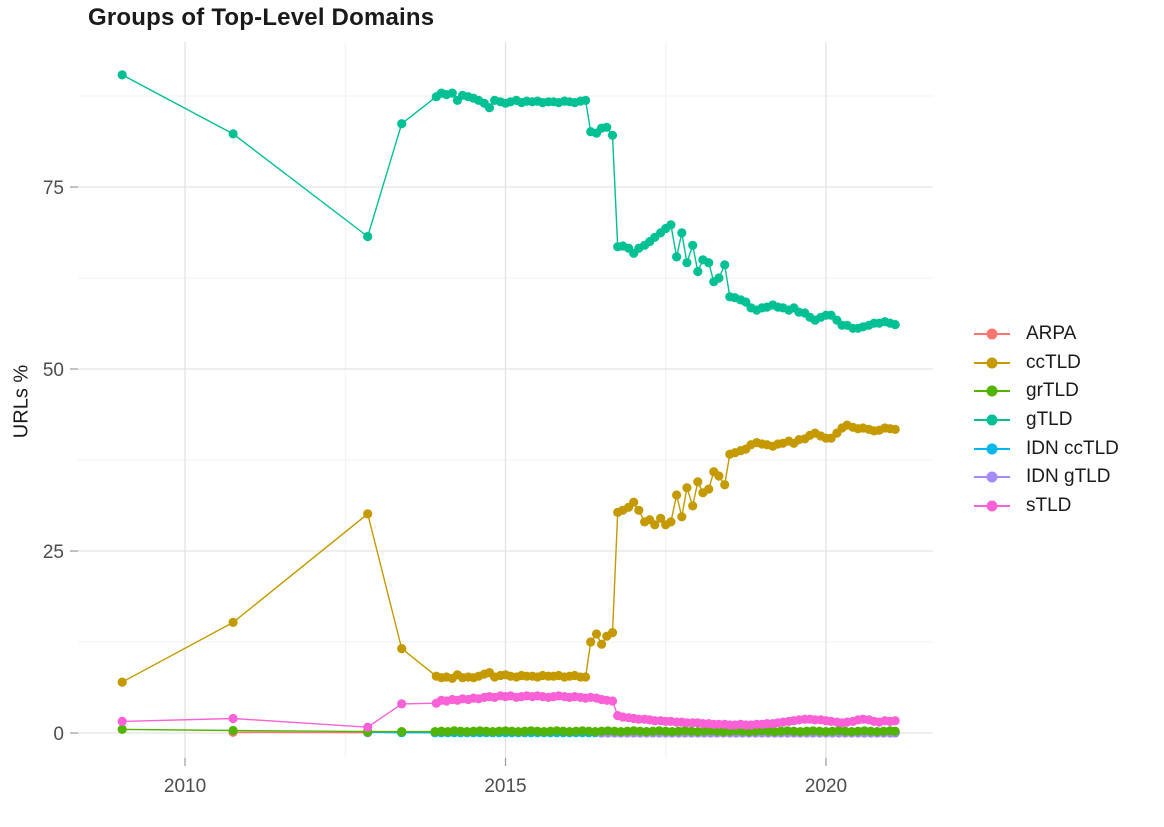 This screenshot has width=1164, height=827. I want to click on legend-label-grtld: grTLD, so click(1052, 391).